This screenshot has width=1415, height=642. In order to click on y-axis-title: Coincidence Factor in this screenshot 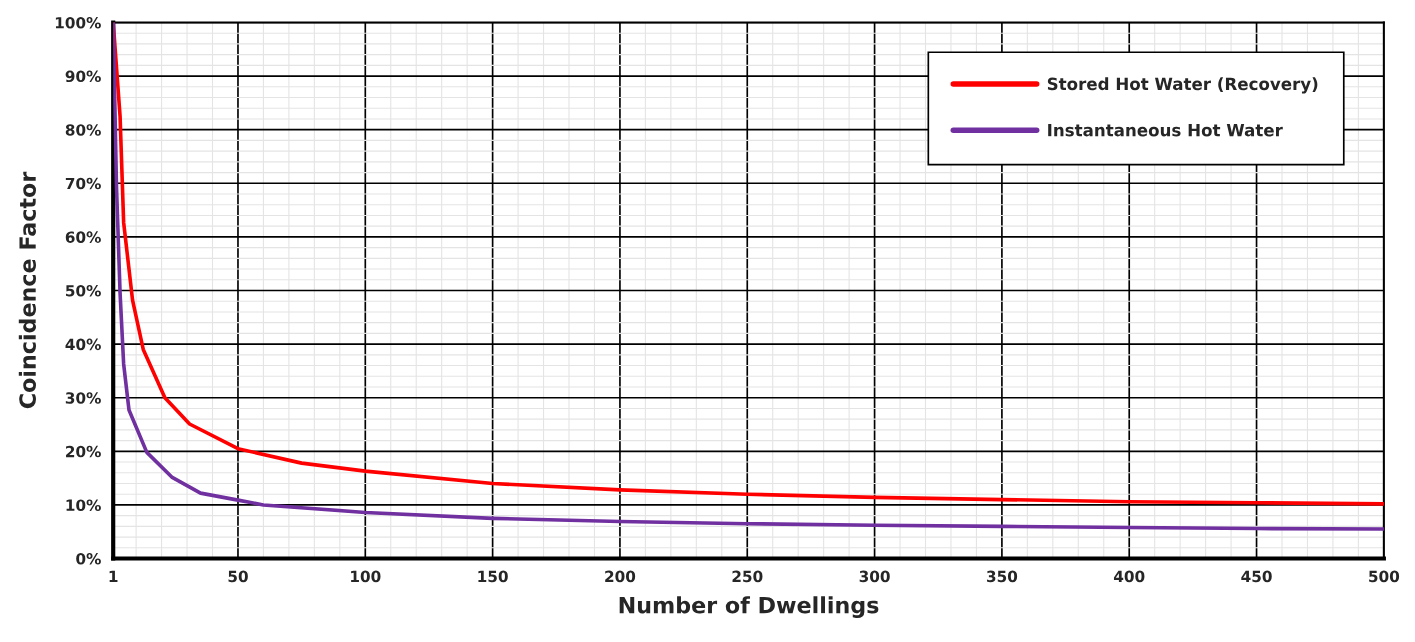, I will do `click(27, 290)`.